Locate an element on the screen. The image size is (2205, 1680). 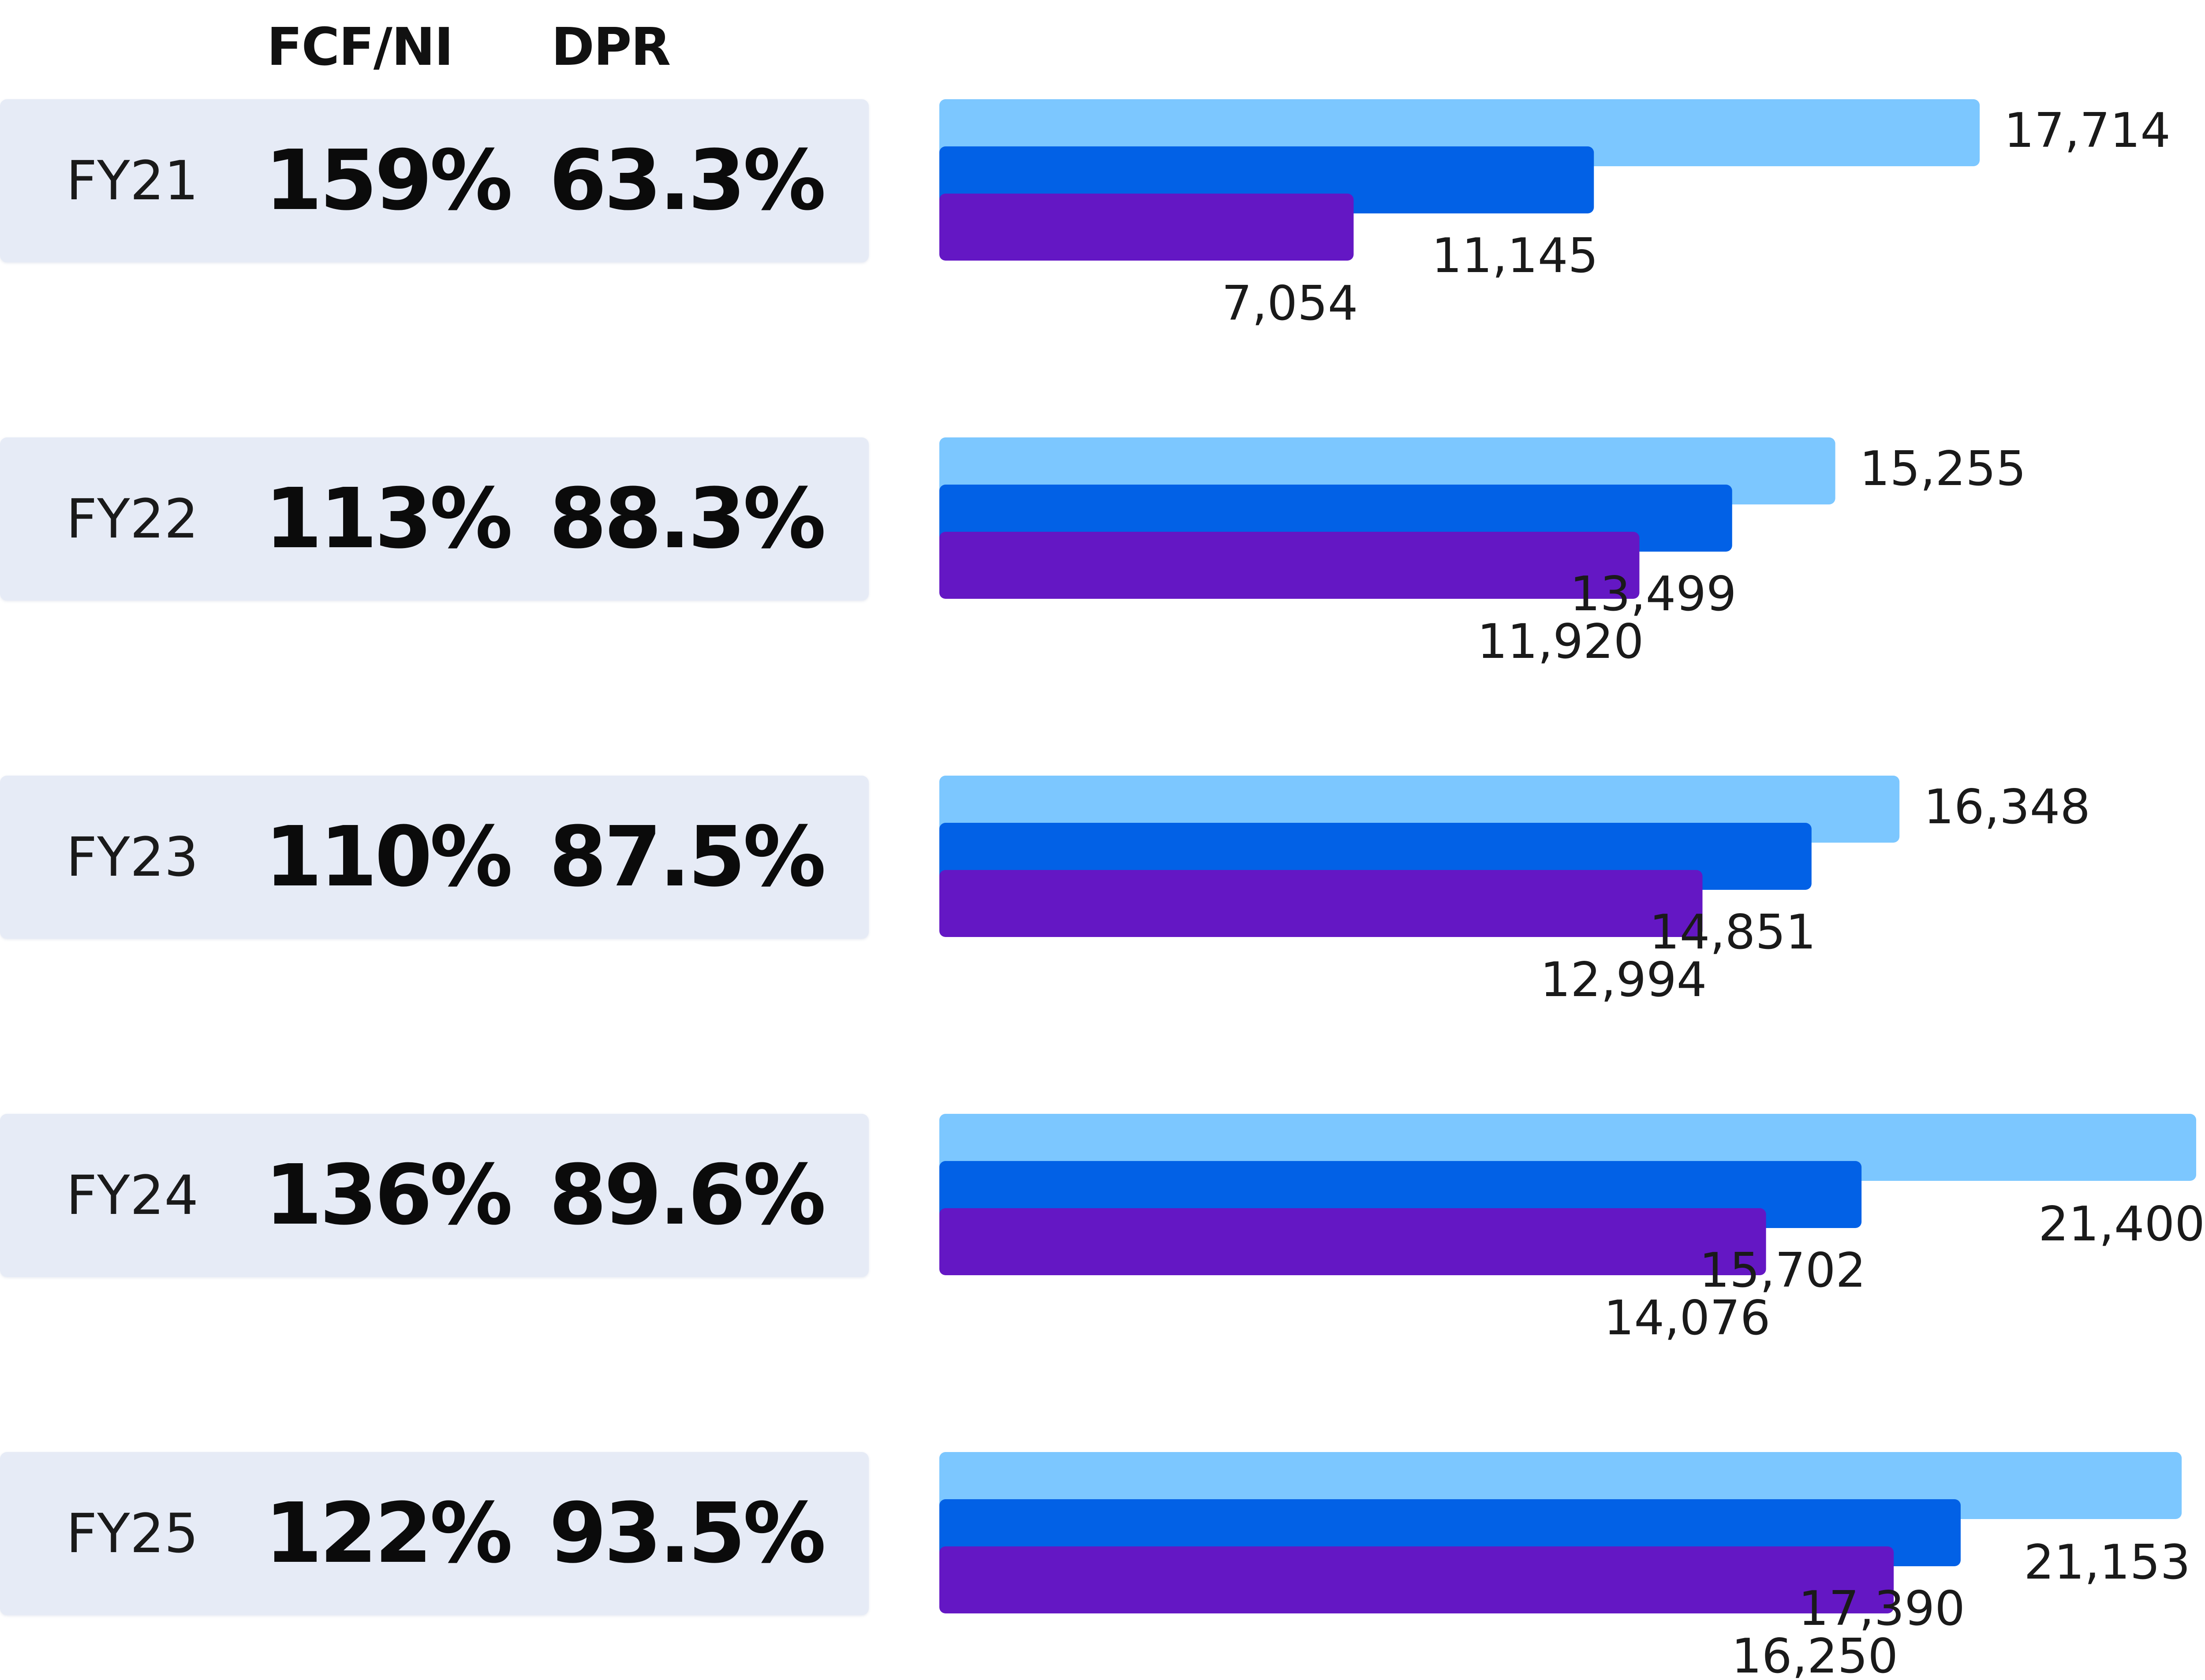
row-panel: FY25 122% 93.5% is located at coordinates (434, 1533).